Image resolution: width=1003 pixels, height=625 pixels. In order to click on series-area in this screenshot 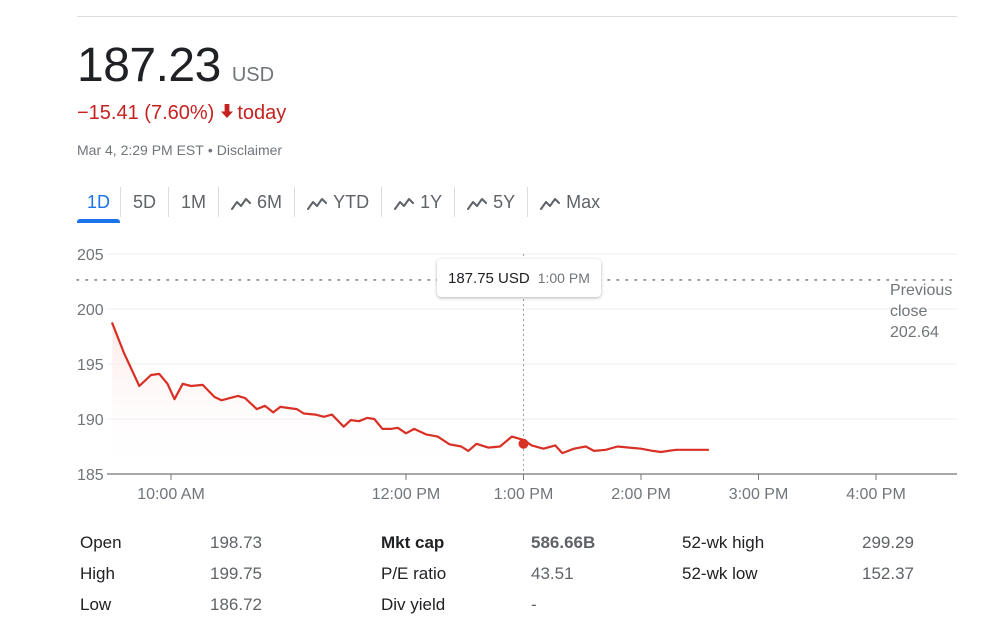, I will do `click(410, 398)`.